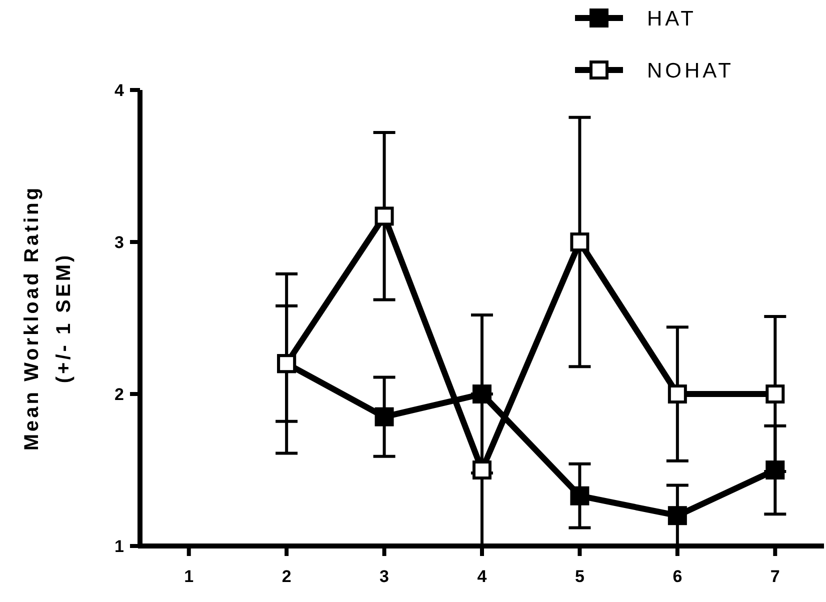 The image size is (826, 602). What do you see at coordinates (677, 576) in the screenshot?
I see `x-tick-label: 6` at bounding box center [677, 576].